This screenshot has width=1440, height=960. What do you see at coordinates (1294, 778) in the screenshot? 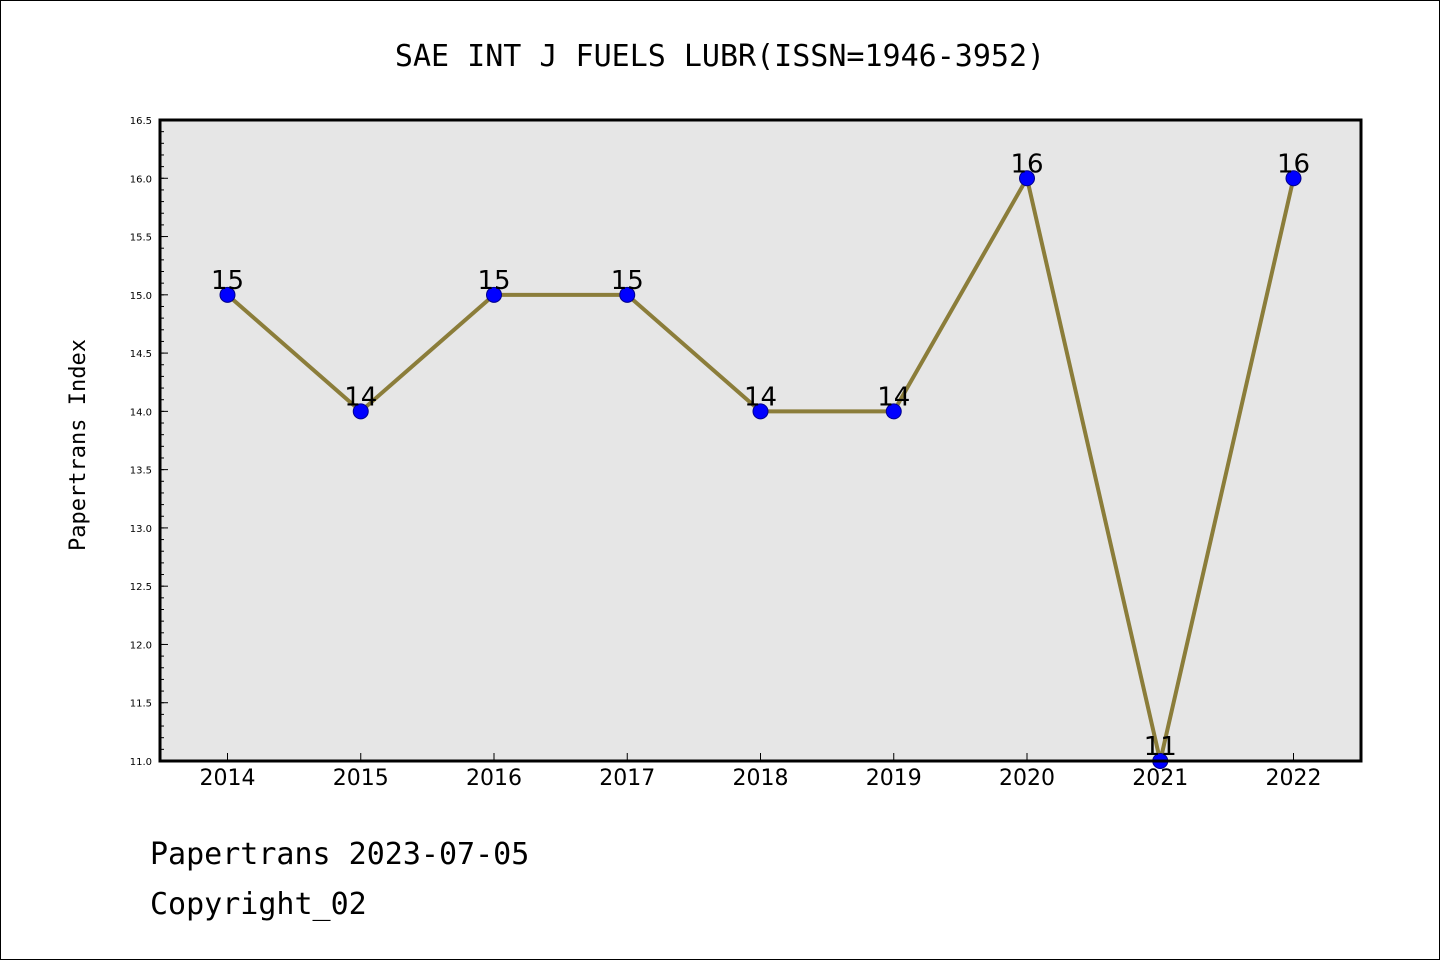
I see `x-tick-label: 2022` at bounding box center [1294, 778].